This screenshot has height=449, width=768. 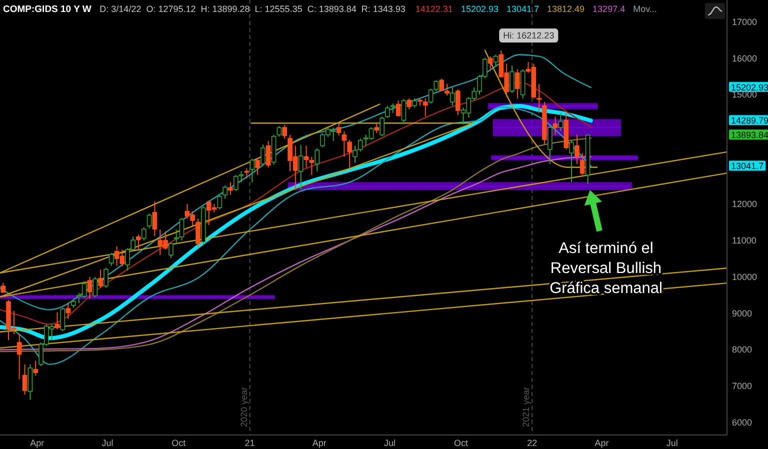 I want to click on annotation: 13041.7, so click(x=523, y=9).